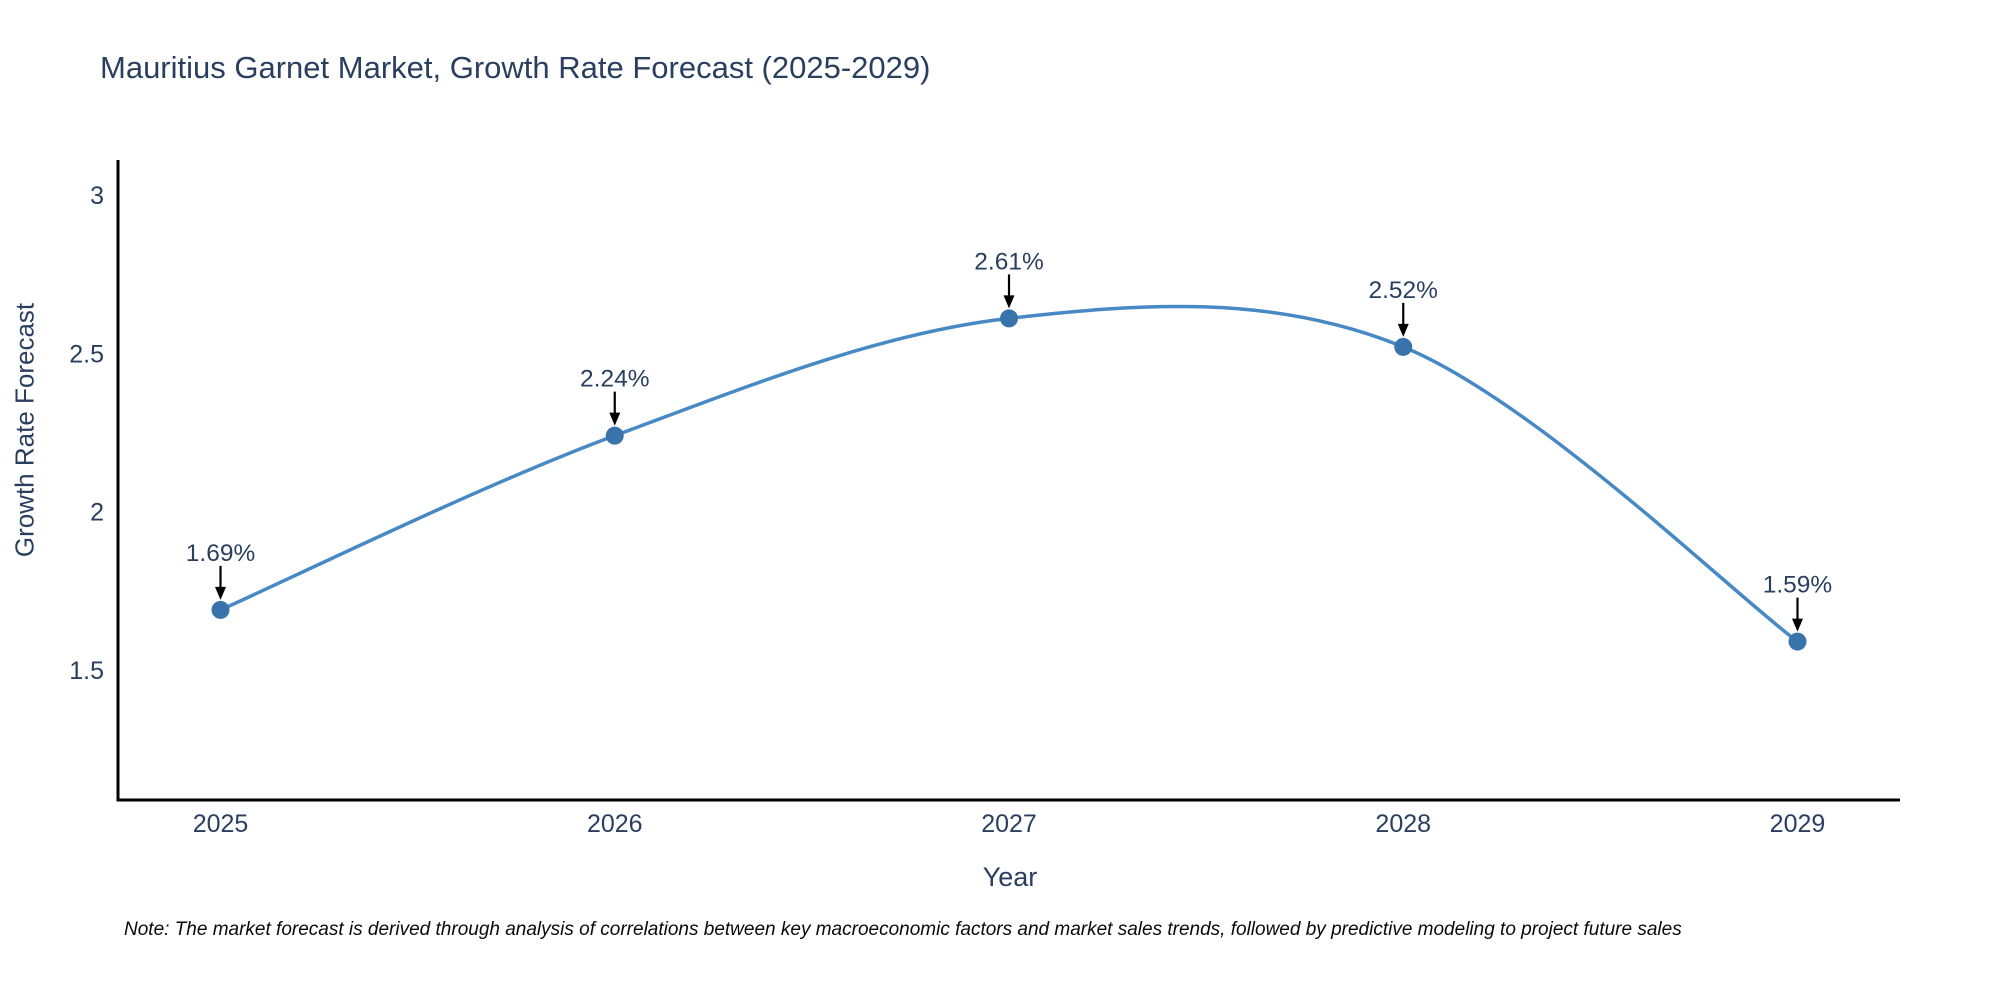 Image resolution: width=2000 pixels, height=1000 pixels. What do you see at coordinates (1403, 824) in the screenshot?
I see `x-tick-label: 2028` at bounding box center [1403, 824].